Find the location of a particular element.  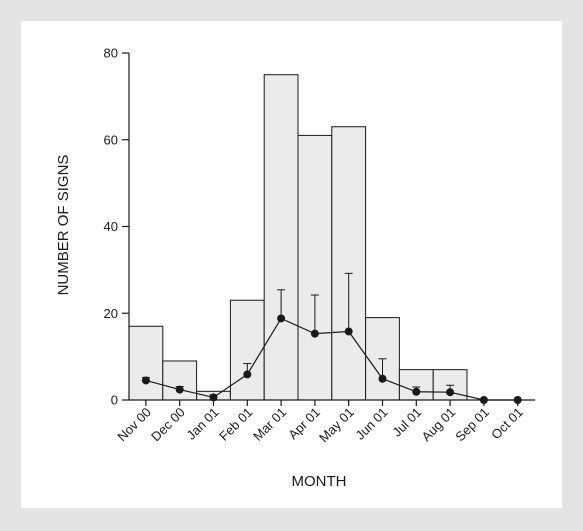

y-tick-label-80: 80 is located at coordinates (111, 53).